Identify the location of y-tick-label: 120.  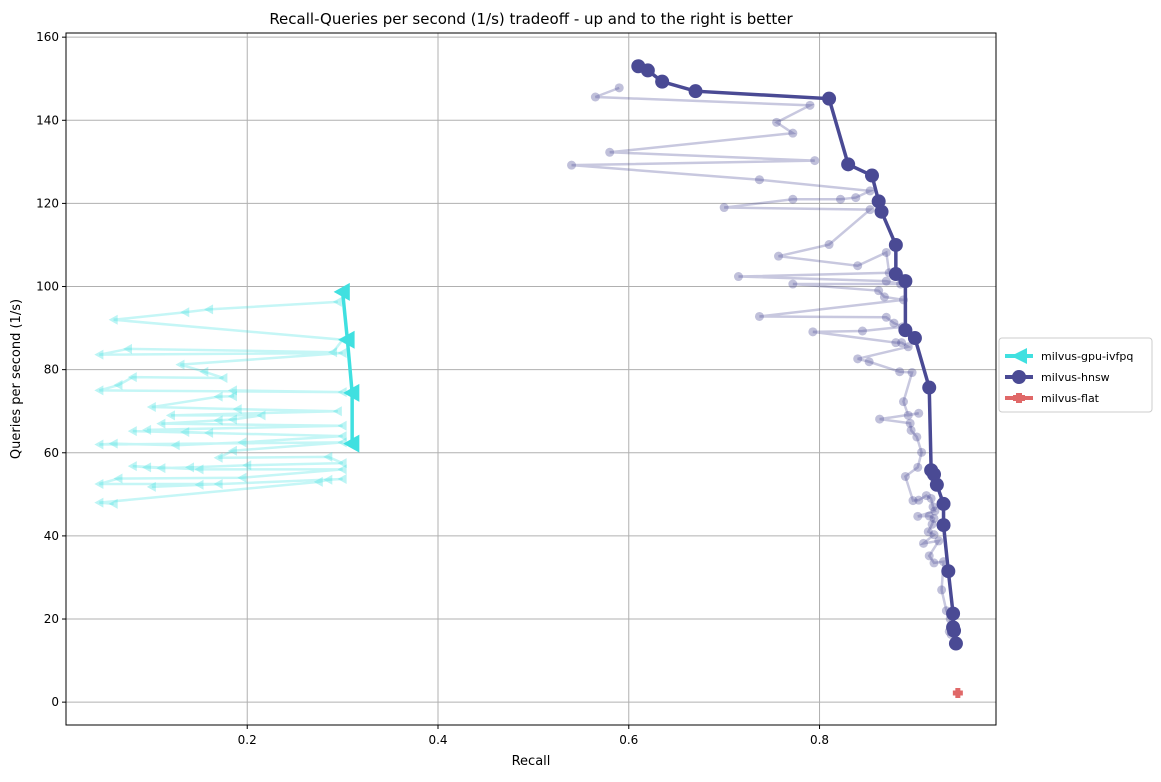
(47, 203).